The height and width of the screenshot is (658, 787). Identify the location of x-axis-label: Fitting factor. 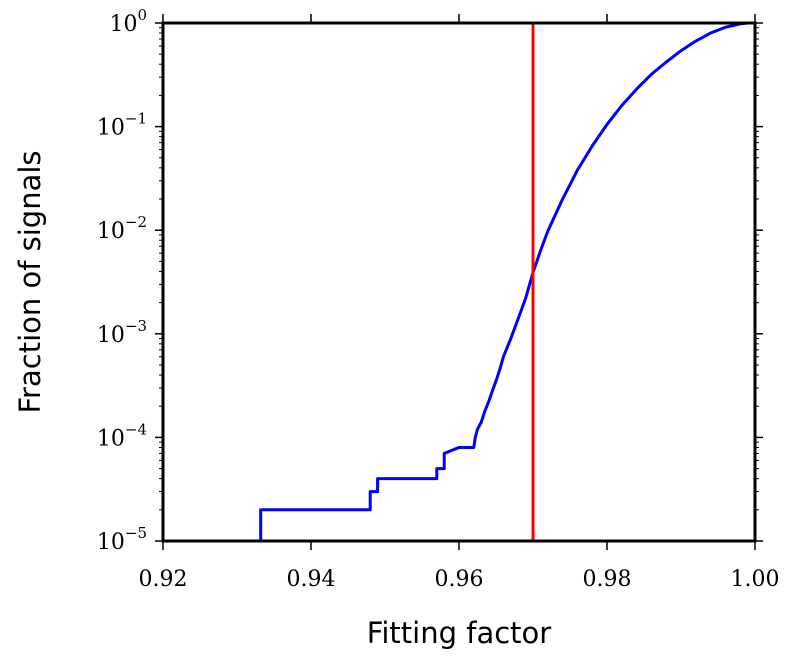
(459, 633).